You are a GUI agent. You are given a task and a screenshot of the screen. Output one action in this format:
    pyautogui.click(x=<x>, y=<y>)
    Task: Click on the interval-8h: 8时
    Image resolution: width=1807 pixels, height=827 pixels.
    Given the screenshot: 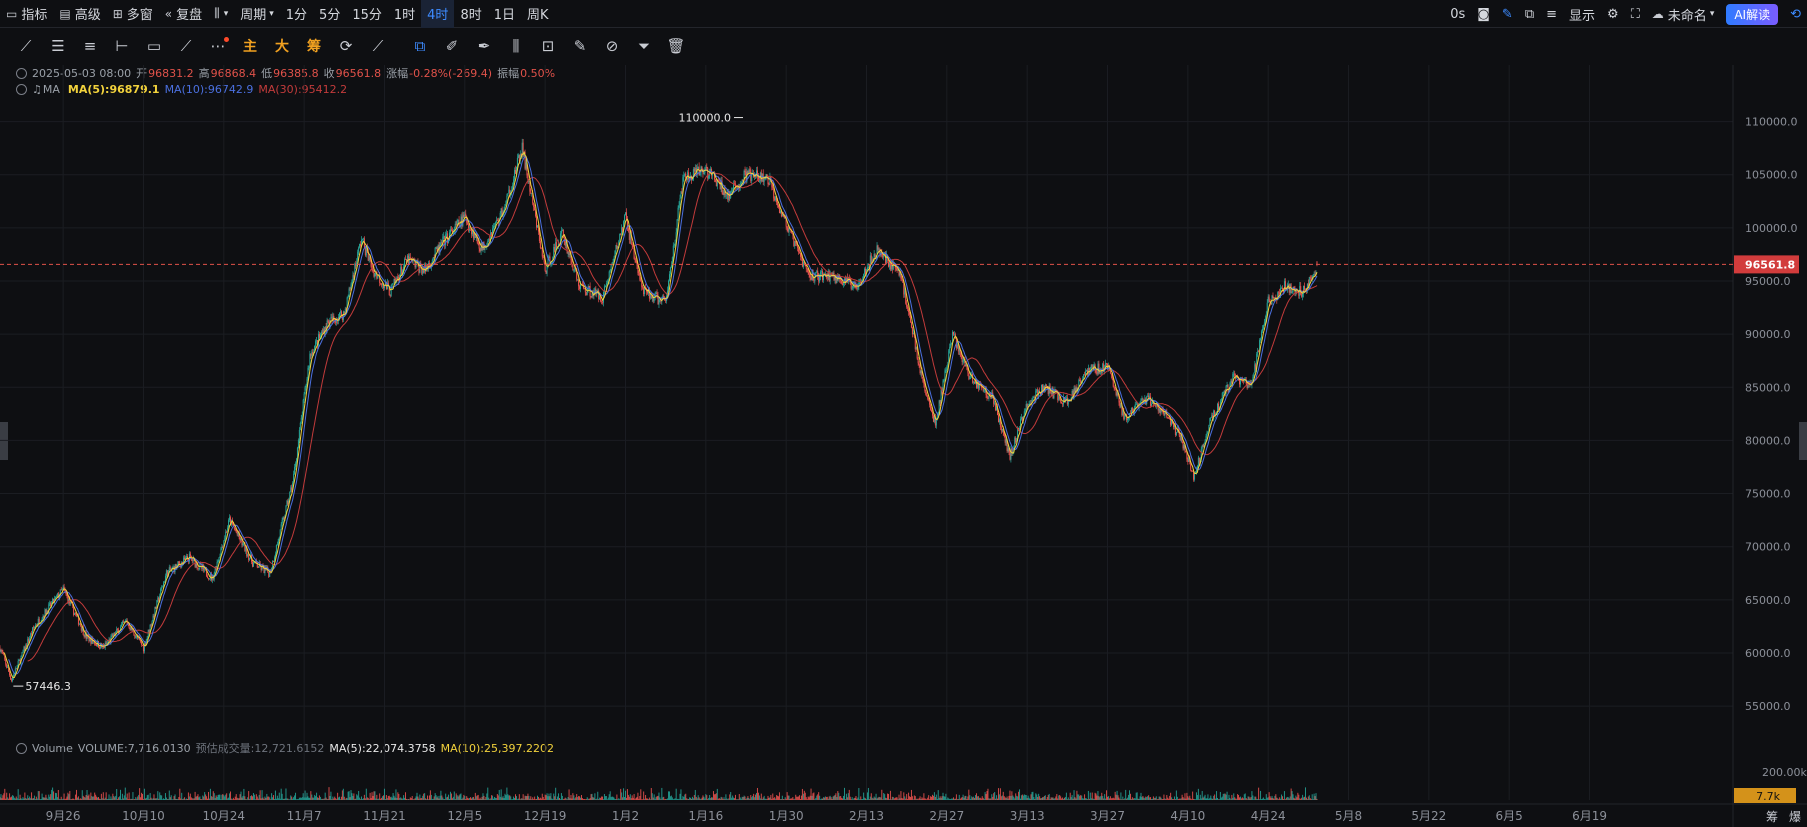 What is the action you would take?
    pyautogui.click(x=471, y=15)
    